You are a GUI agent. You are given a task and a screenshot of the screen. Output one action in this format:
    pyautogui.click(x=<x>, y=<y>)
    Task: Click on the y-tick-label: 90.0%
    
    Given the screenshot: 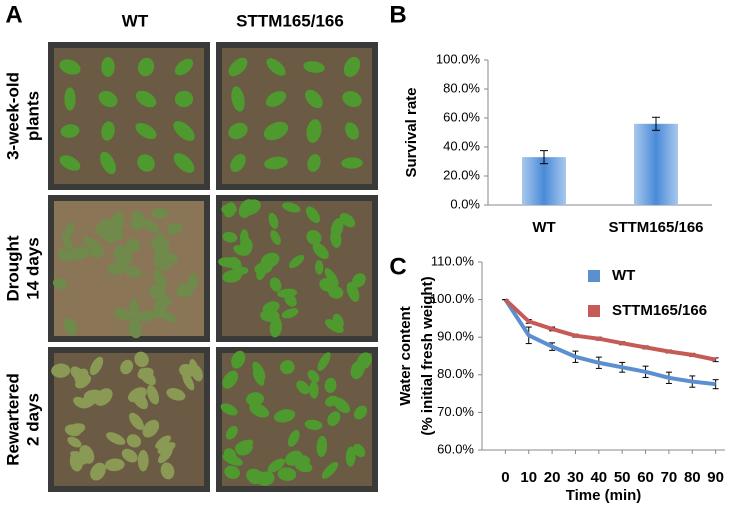 What is the action you would take?
    pyautogui.click(x=455, y=336)
    